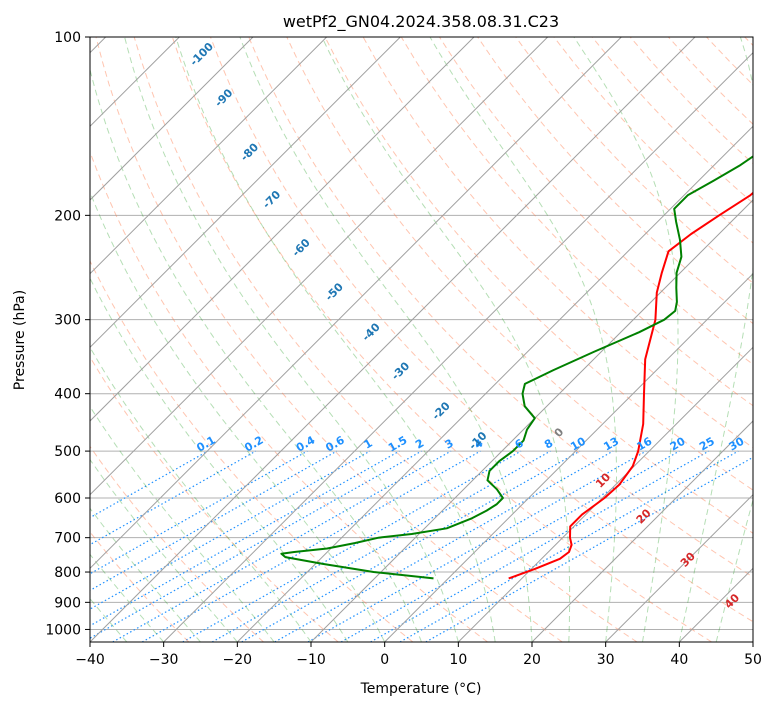  What do you see at coordinates (679, 660) in the screenshot?
I see `x-tick-label: 40` at bounding box center [679, 660].